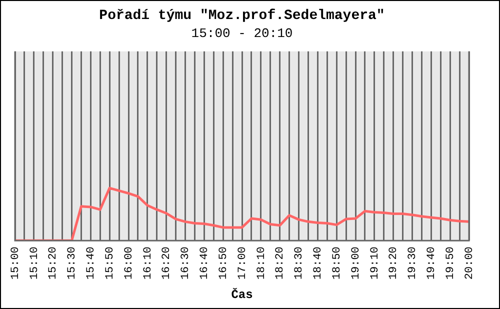  I want to click on x-tick-label: 17:00, so click(242, 263).